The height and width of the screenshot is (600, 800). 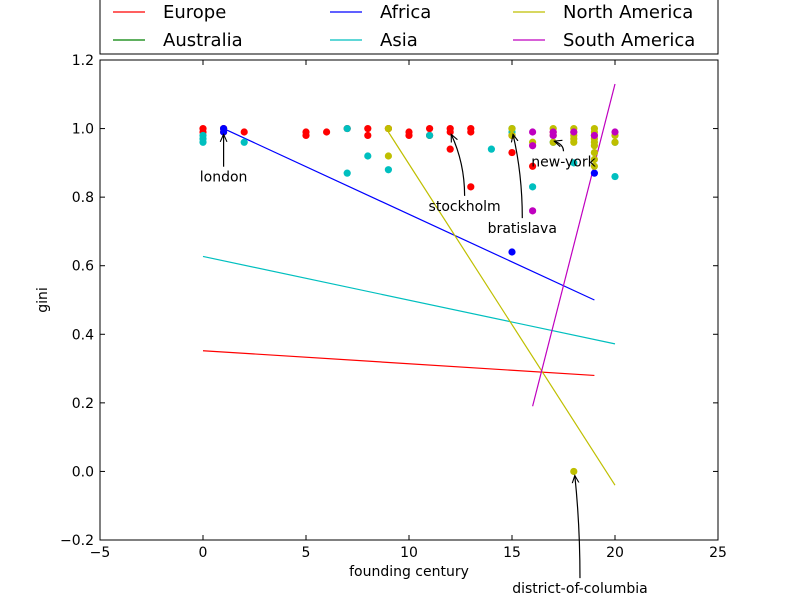 I want to click on legend-box, so click(x=409, y=27).